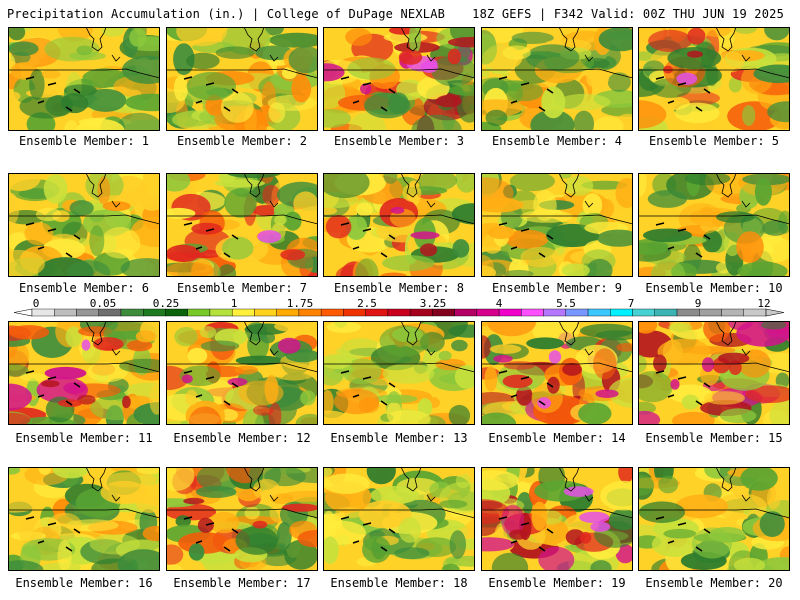 Image resolution: width=800 pixels, height=600 pixels. Describe the element at coordinates (84, 438) in the screenshot. I see `ensemble-member-label: Ensemble Member: 11` at that location.